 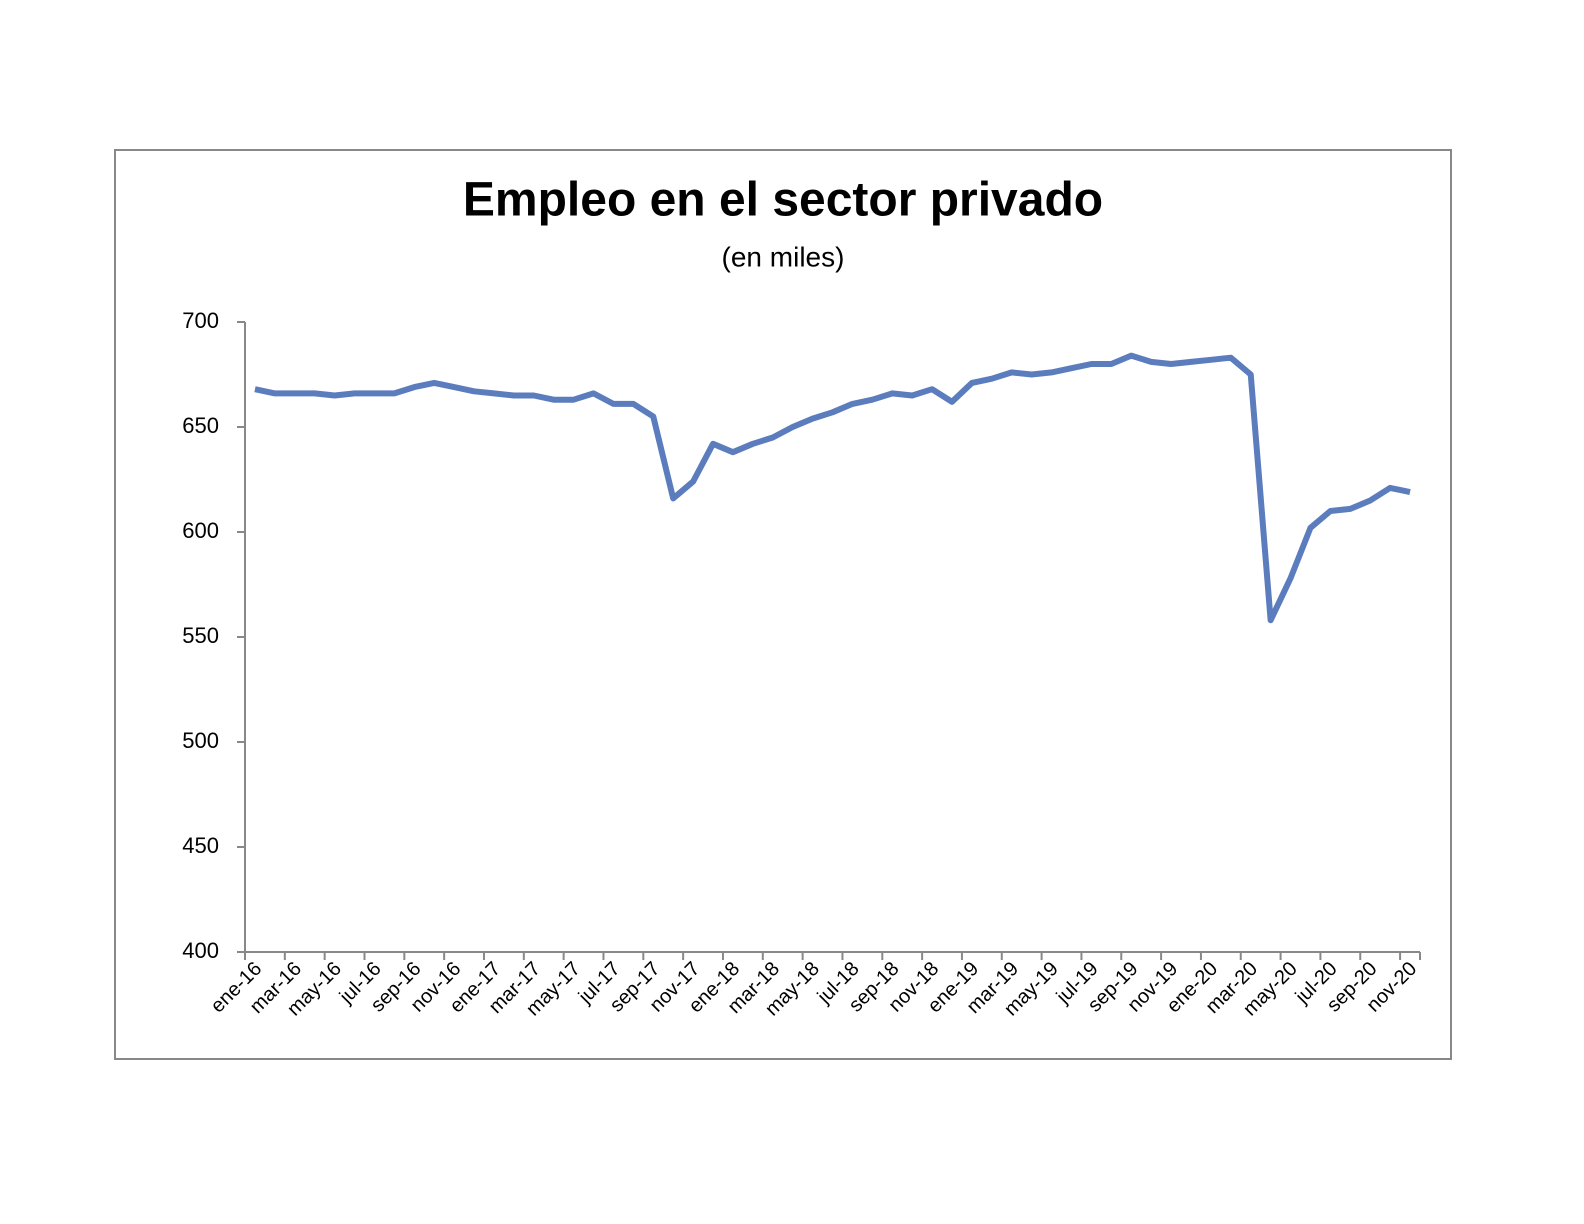 I want to click on y-tick-label: 400, so click(x=200, y=950).